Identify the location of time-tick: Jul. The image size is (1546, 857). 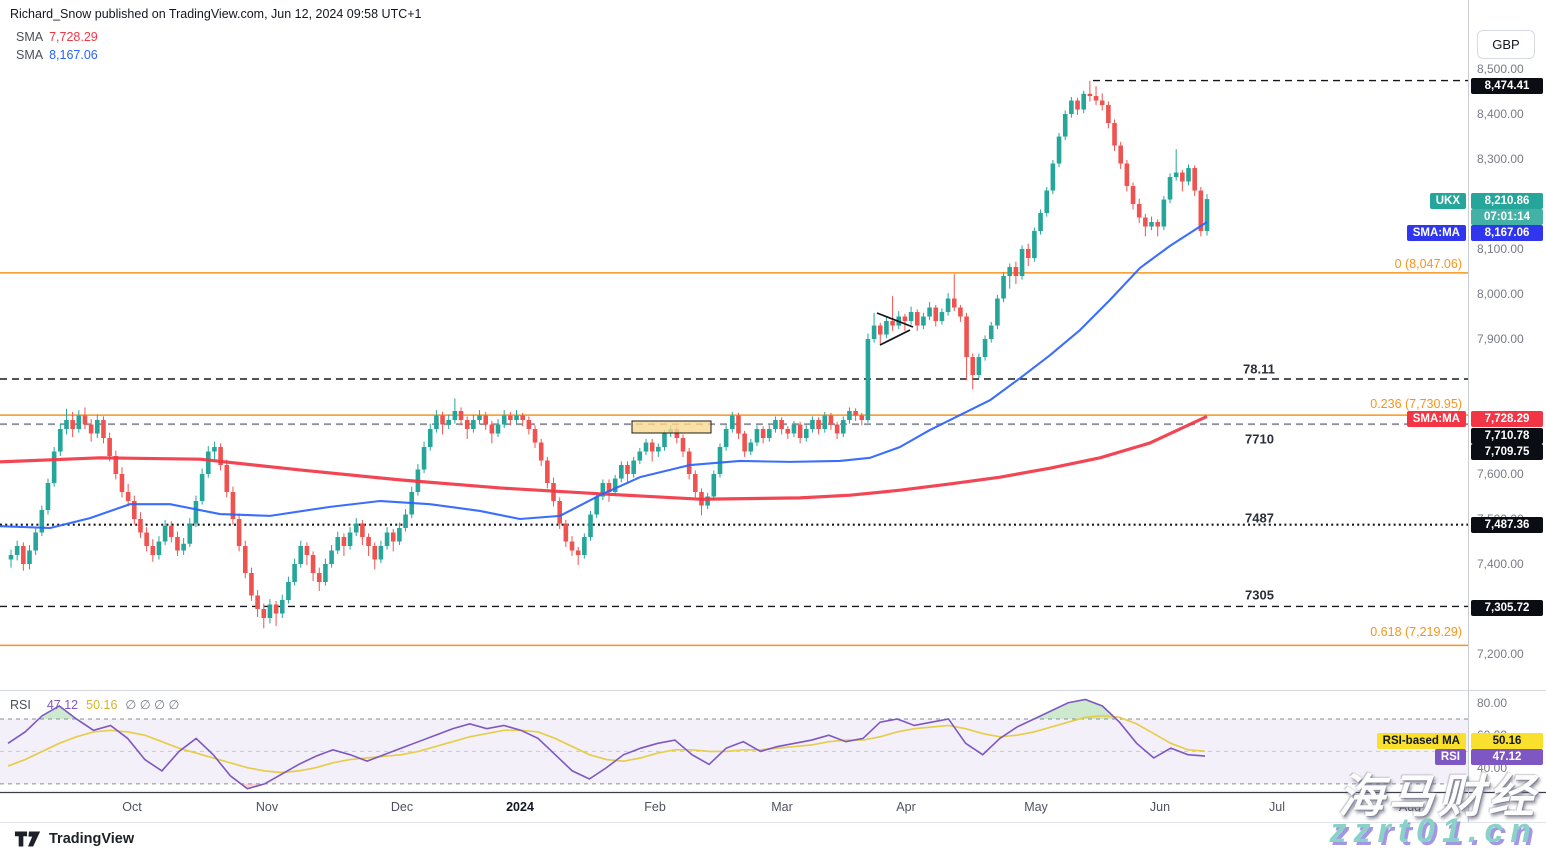
(1277, 807).